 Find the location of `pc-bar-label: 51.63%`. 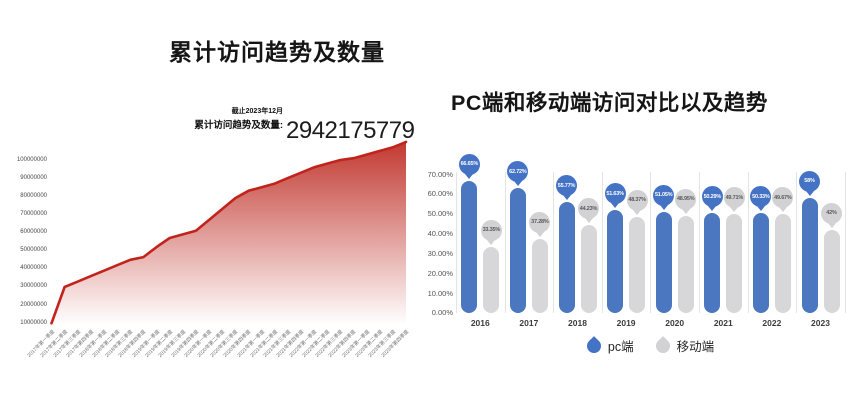

pc-bar-label: 51.63% is located at coordinates (615, 194).